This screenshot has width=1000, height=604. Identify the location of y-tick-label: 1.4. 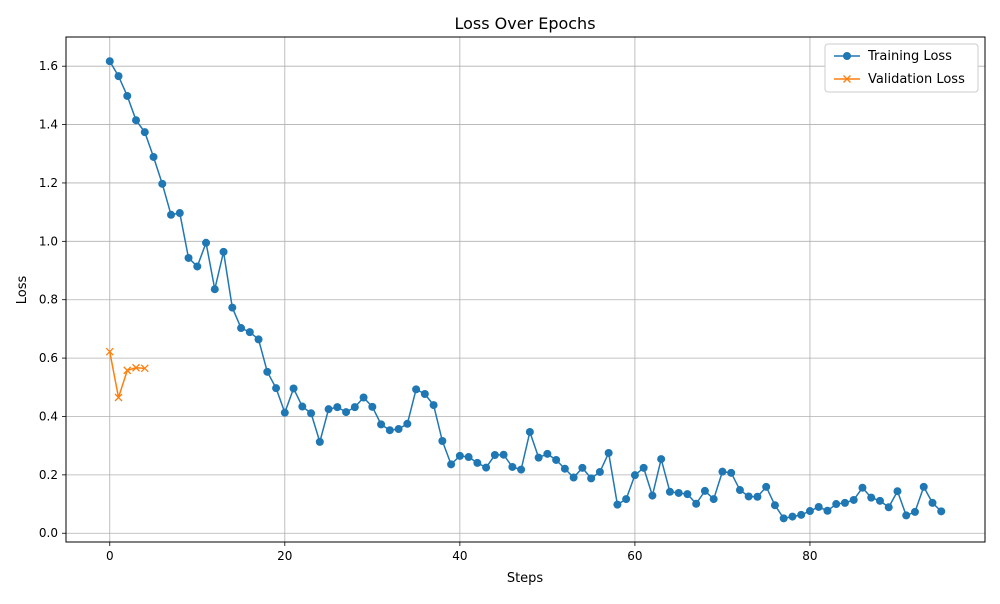
(48, 125).